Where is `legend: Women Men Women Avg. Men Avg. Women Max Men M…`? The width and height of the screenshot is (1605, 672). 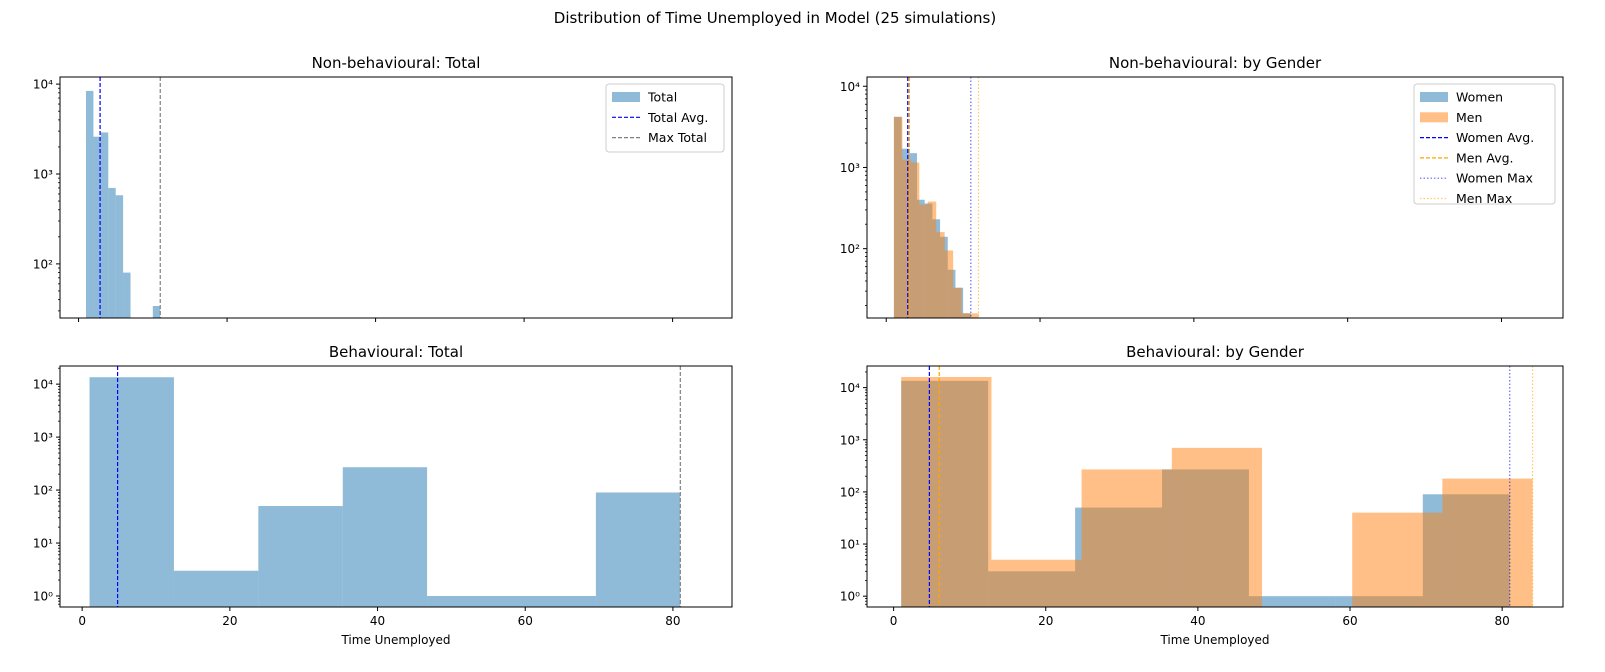
legend: Women Men Women Avg. Men Avg. Women Max Men M… is located at coordinates (1484, 144).